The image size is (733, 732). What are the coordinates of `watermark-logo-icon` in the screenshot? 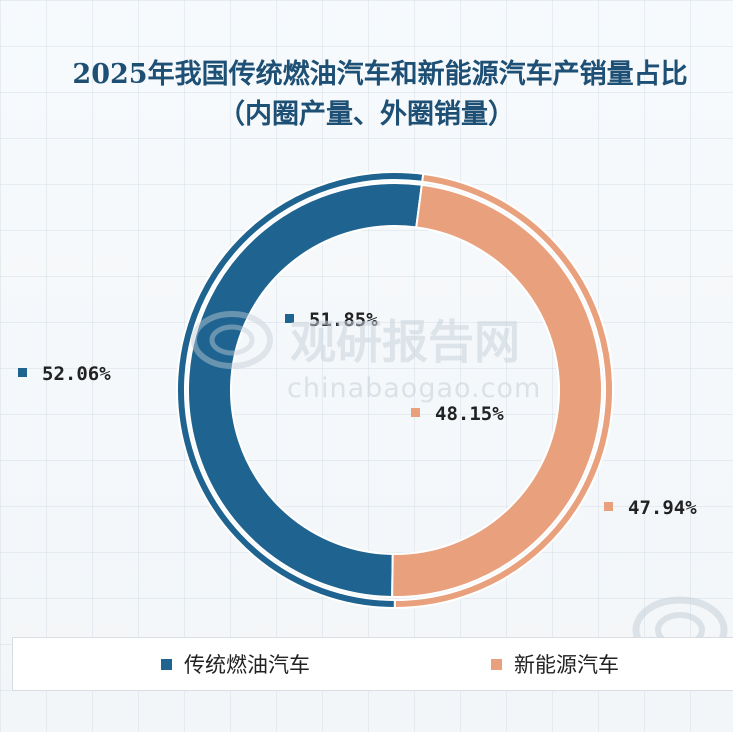 It's located at (232, 340).